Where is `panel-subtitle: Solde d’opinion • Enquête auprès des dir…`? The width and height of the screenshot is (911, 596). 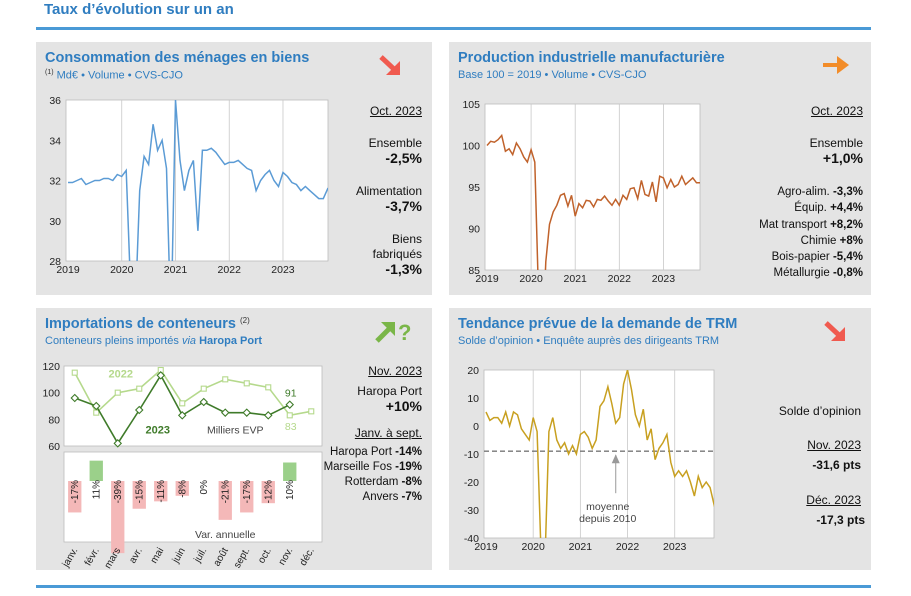 panel-subtitle: Solde d’opinion • Enquête auprès des dir… is located at coordinates (589, 341).